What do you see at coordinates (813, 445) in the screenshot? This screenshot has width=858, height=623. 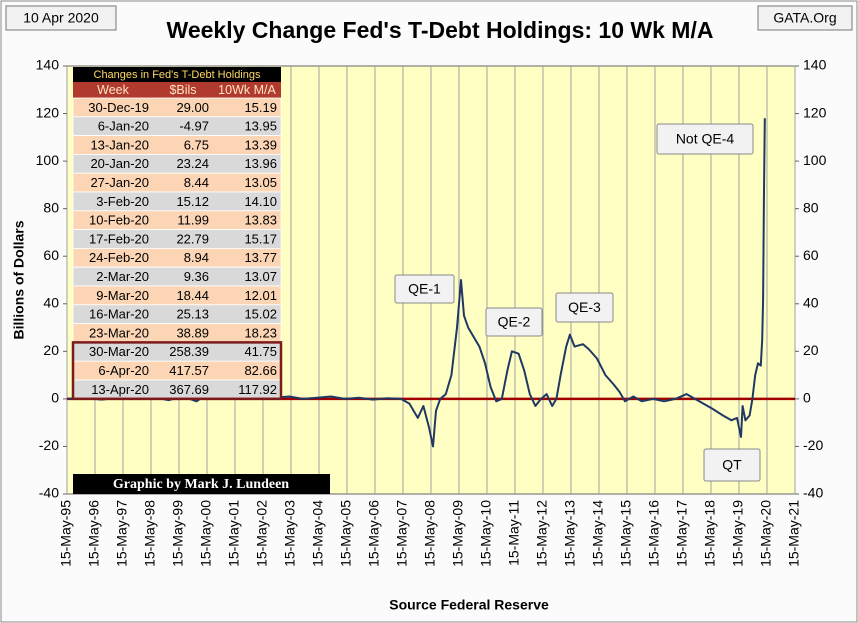 I see `y2-tick-label: -20` at bounding box center [813, 445].